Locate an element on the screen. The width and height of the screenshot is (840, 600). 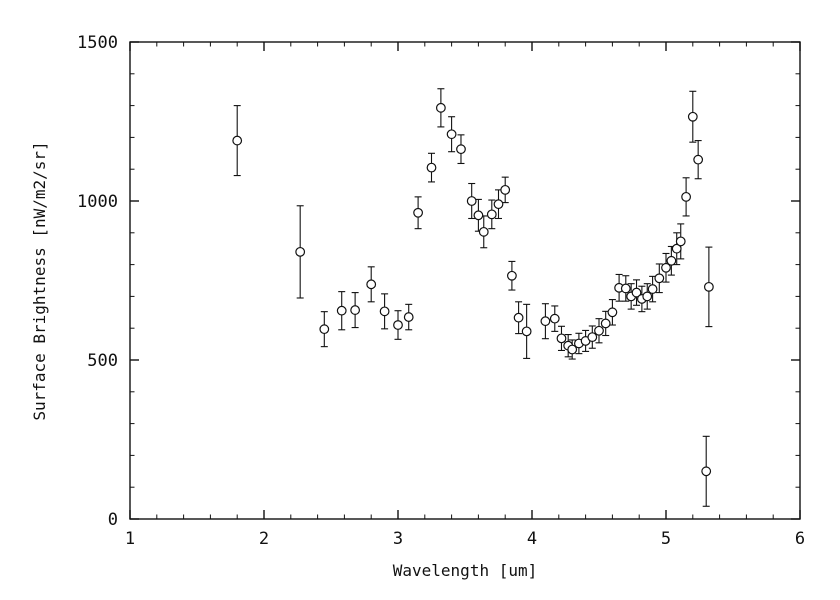
x-tick-label: 3 is located at coordinates (398, 539).